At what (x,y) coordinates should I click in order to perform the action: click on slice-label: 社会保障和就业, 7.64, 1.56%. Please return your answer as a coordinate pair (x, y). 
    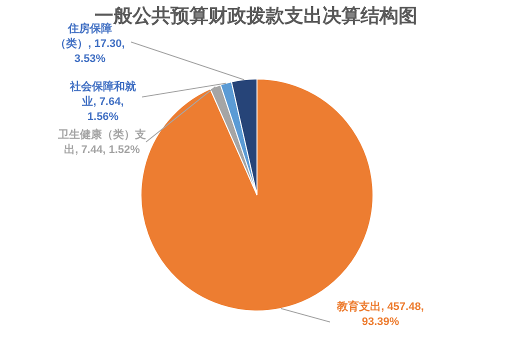
    Looking at the image, I should click on (102, 102).